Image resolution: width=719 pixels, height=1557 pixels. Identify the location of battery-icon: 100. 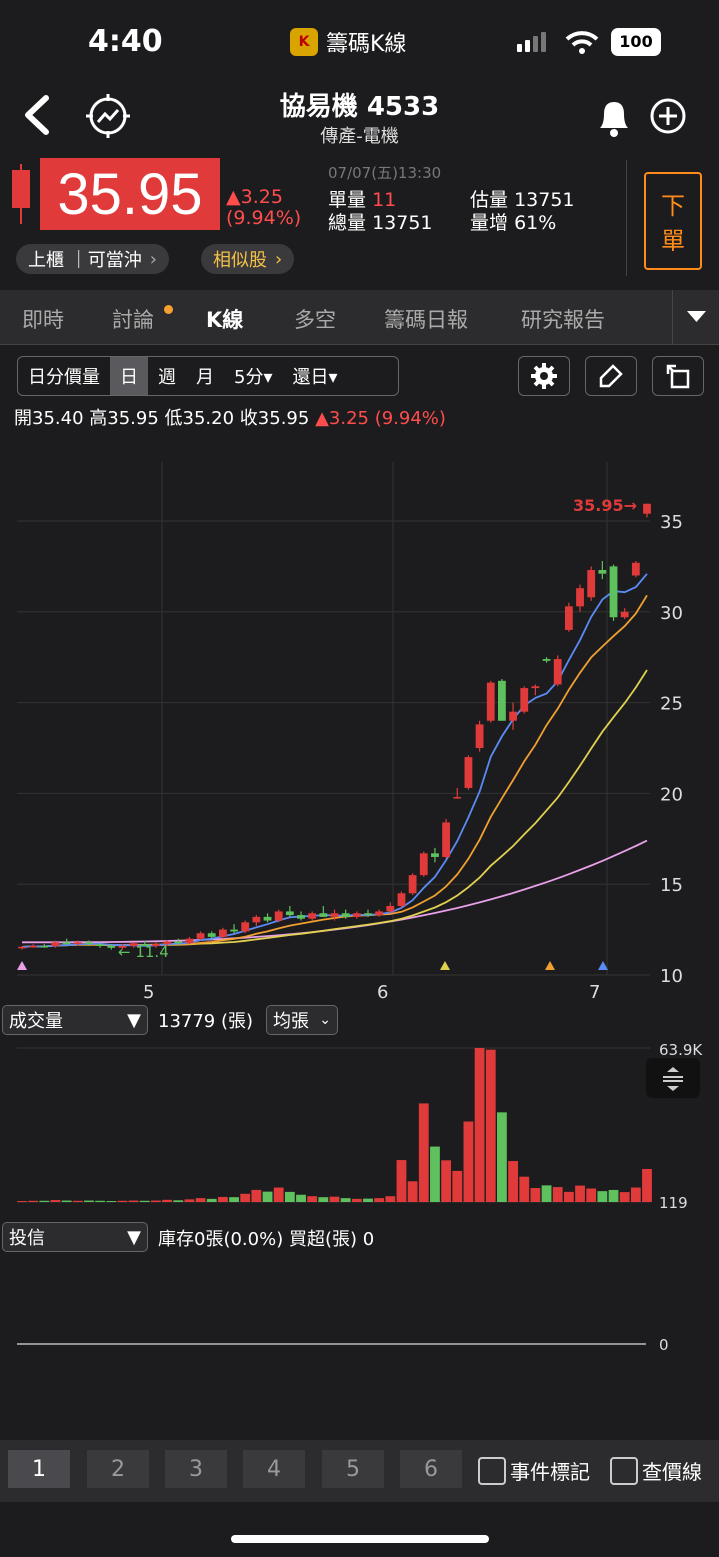
(636, 42).